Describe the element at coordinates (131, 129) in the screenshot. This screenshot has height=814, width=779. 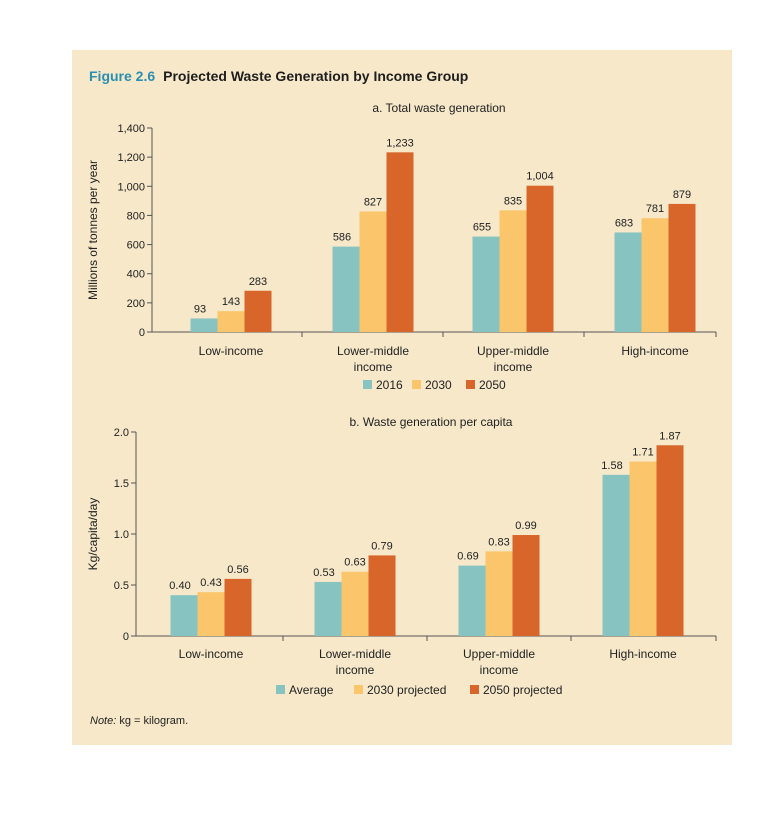
I see `chart-a-y-tick-label: 1,400` at that location.